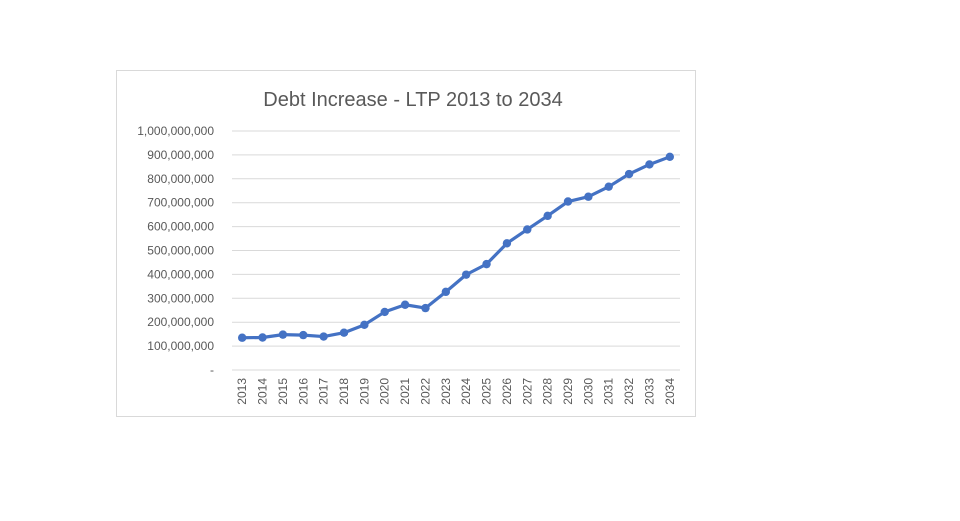 Image resolution: width=960 pixels, height=521 pixels. Describe the element at coordinates (344, 391) in the screenshot. I see `x-tick-label: 2018` at that location.